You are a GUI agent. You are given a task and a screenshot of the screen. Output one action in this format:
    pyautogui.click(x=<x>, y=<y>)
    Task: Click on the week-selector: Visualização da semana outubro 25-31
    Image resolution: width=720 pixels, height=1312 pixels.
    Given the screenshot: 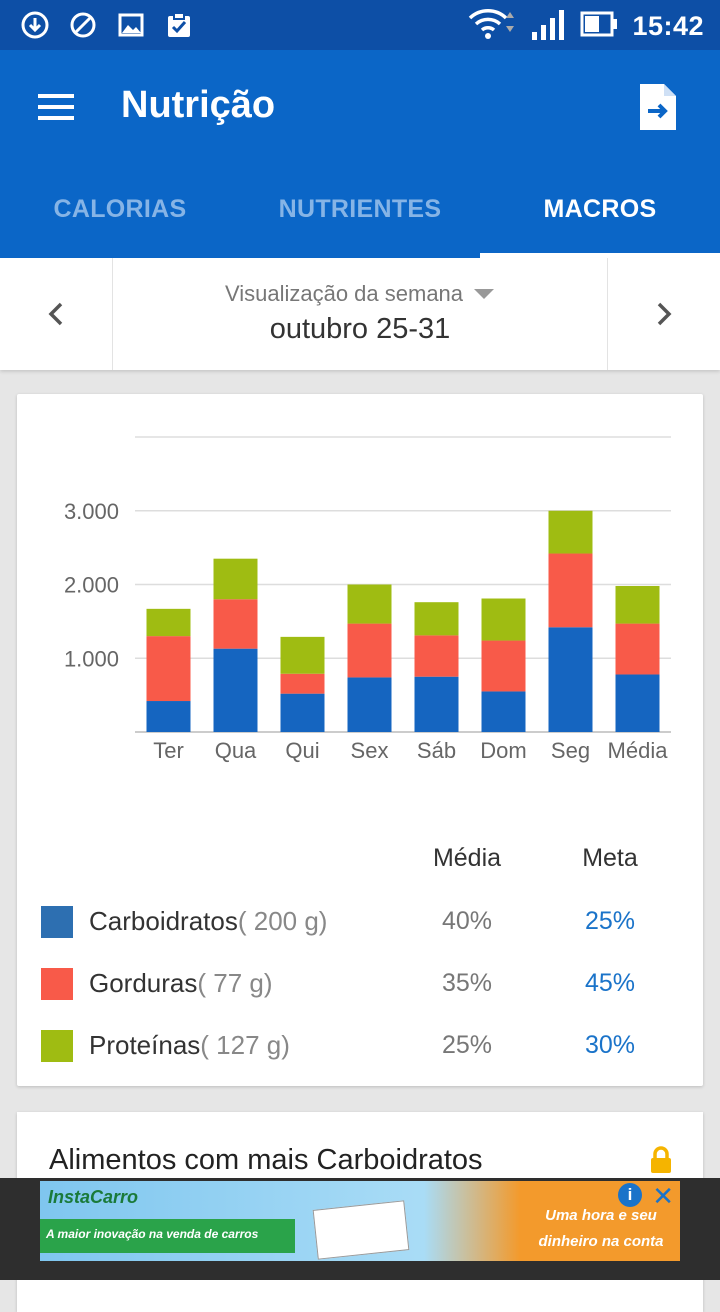 What is the action you would take?
    pyautogui.click(x=360, y=314)
    